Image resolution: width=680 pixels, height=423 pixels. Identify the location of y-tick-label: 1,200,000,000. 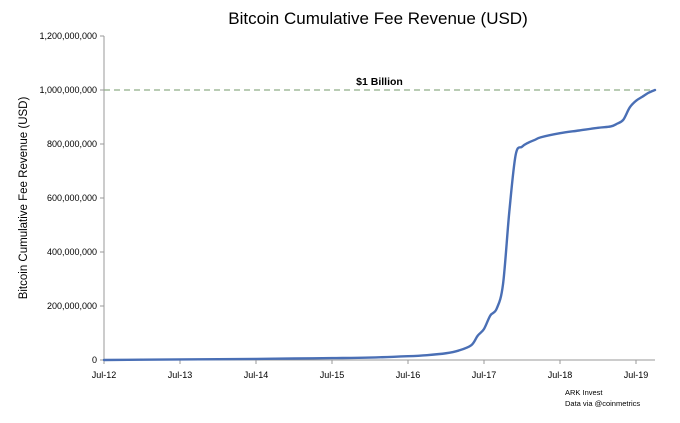
(68, 36).